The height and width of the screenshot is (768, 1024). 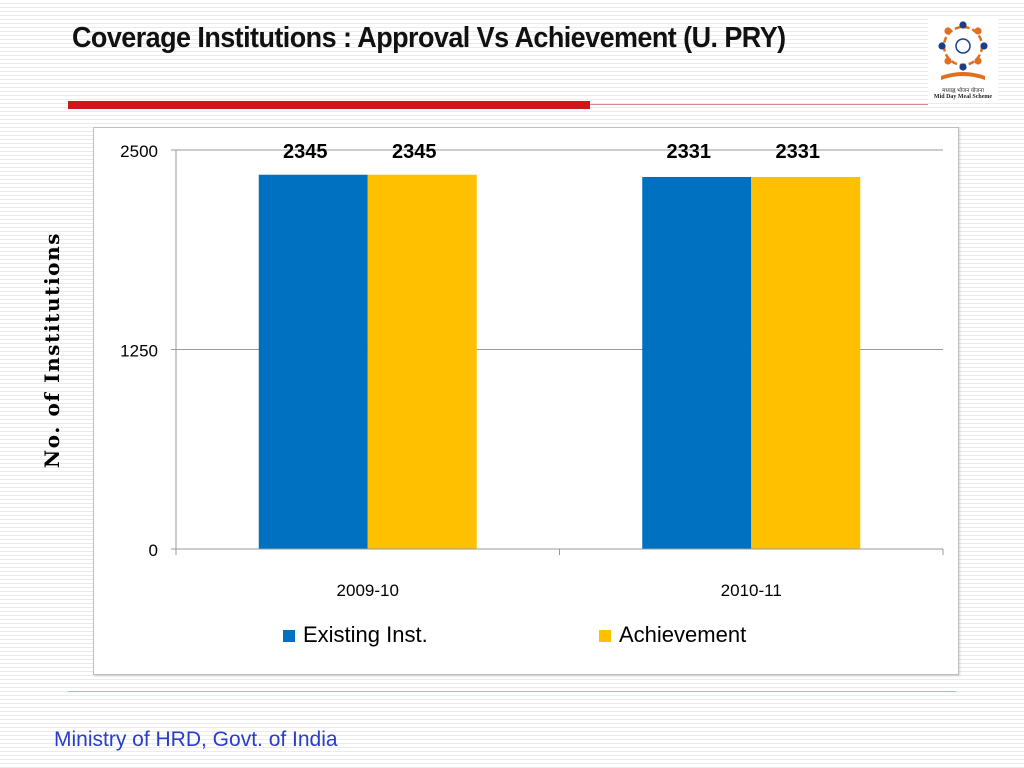 I want to click on legend-label-existing: Existing Inst., so click(x=365, y=634).